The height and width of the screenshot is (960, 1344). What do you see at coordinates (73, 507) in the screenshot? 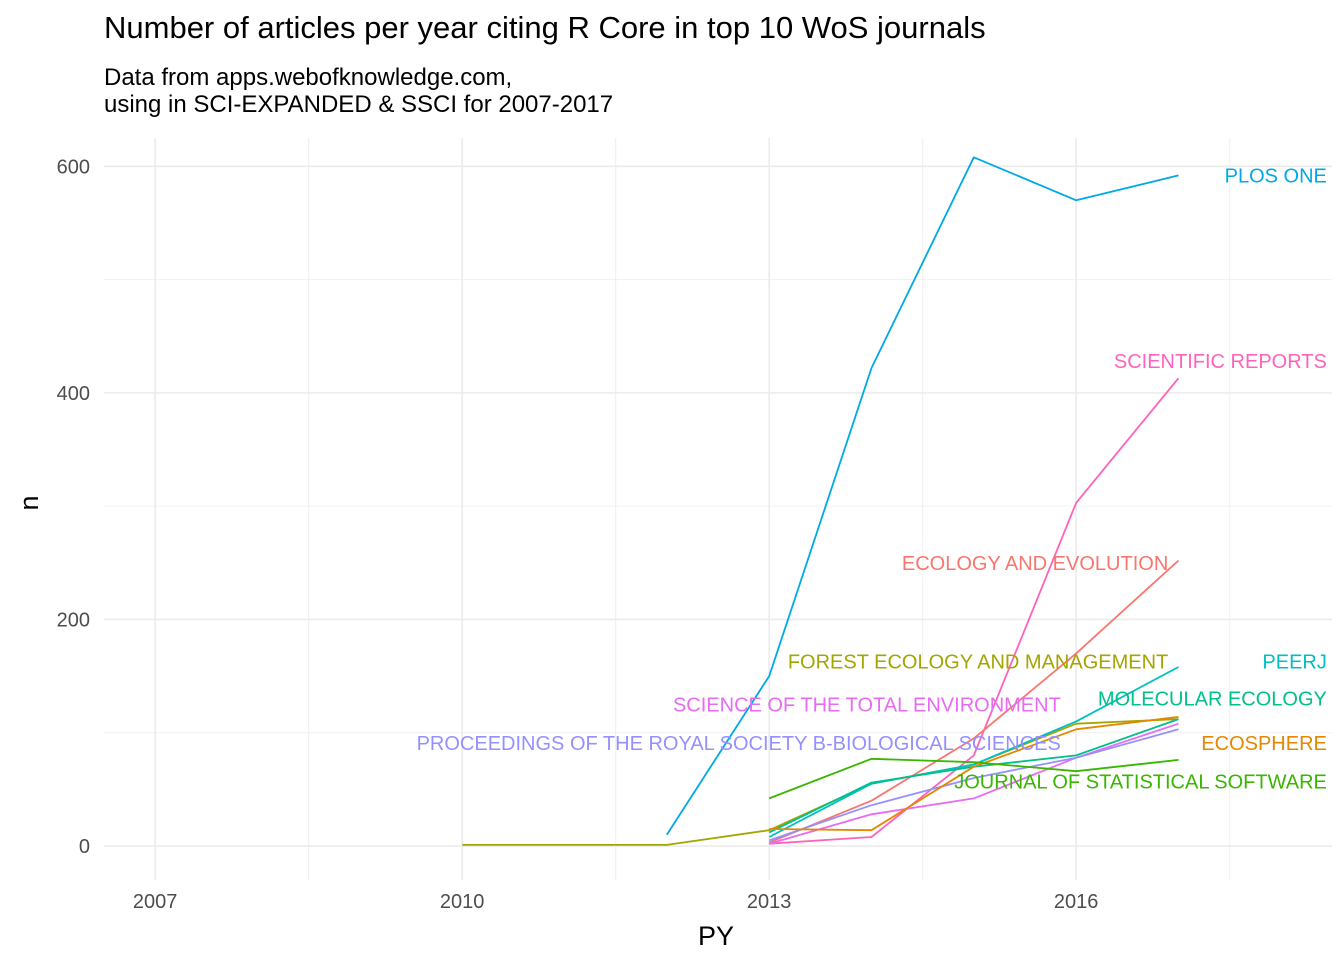
I see `y-axis-tick-labels: 0 200 400 600` at bounding box center [73, 507].